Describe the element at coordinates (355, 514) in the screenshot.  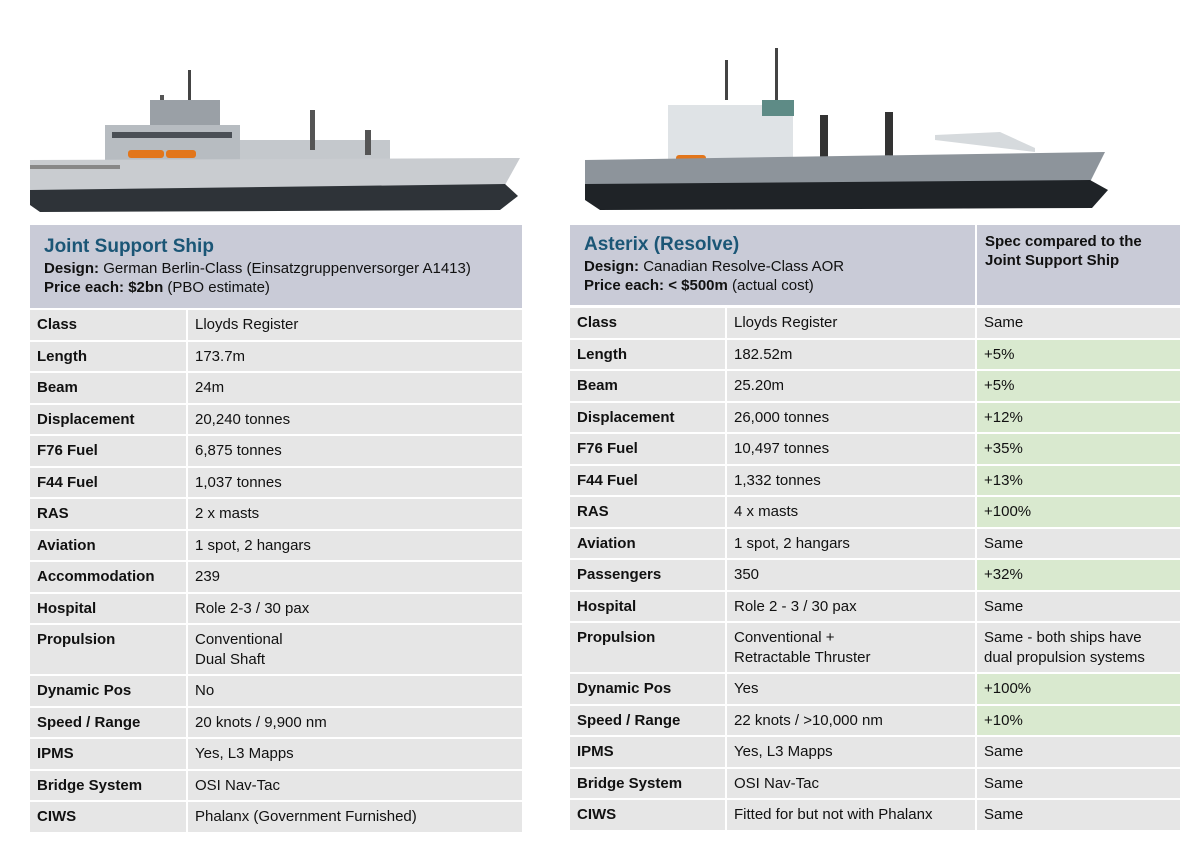
I see `spec-value: 2 x masts` at that location.